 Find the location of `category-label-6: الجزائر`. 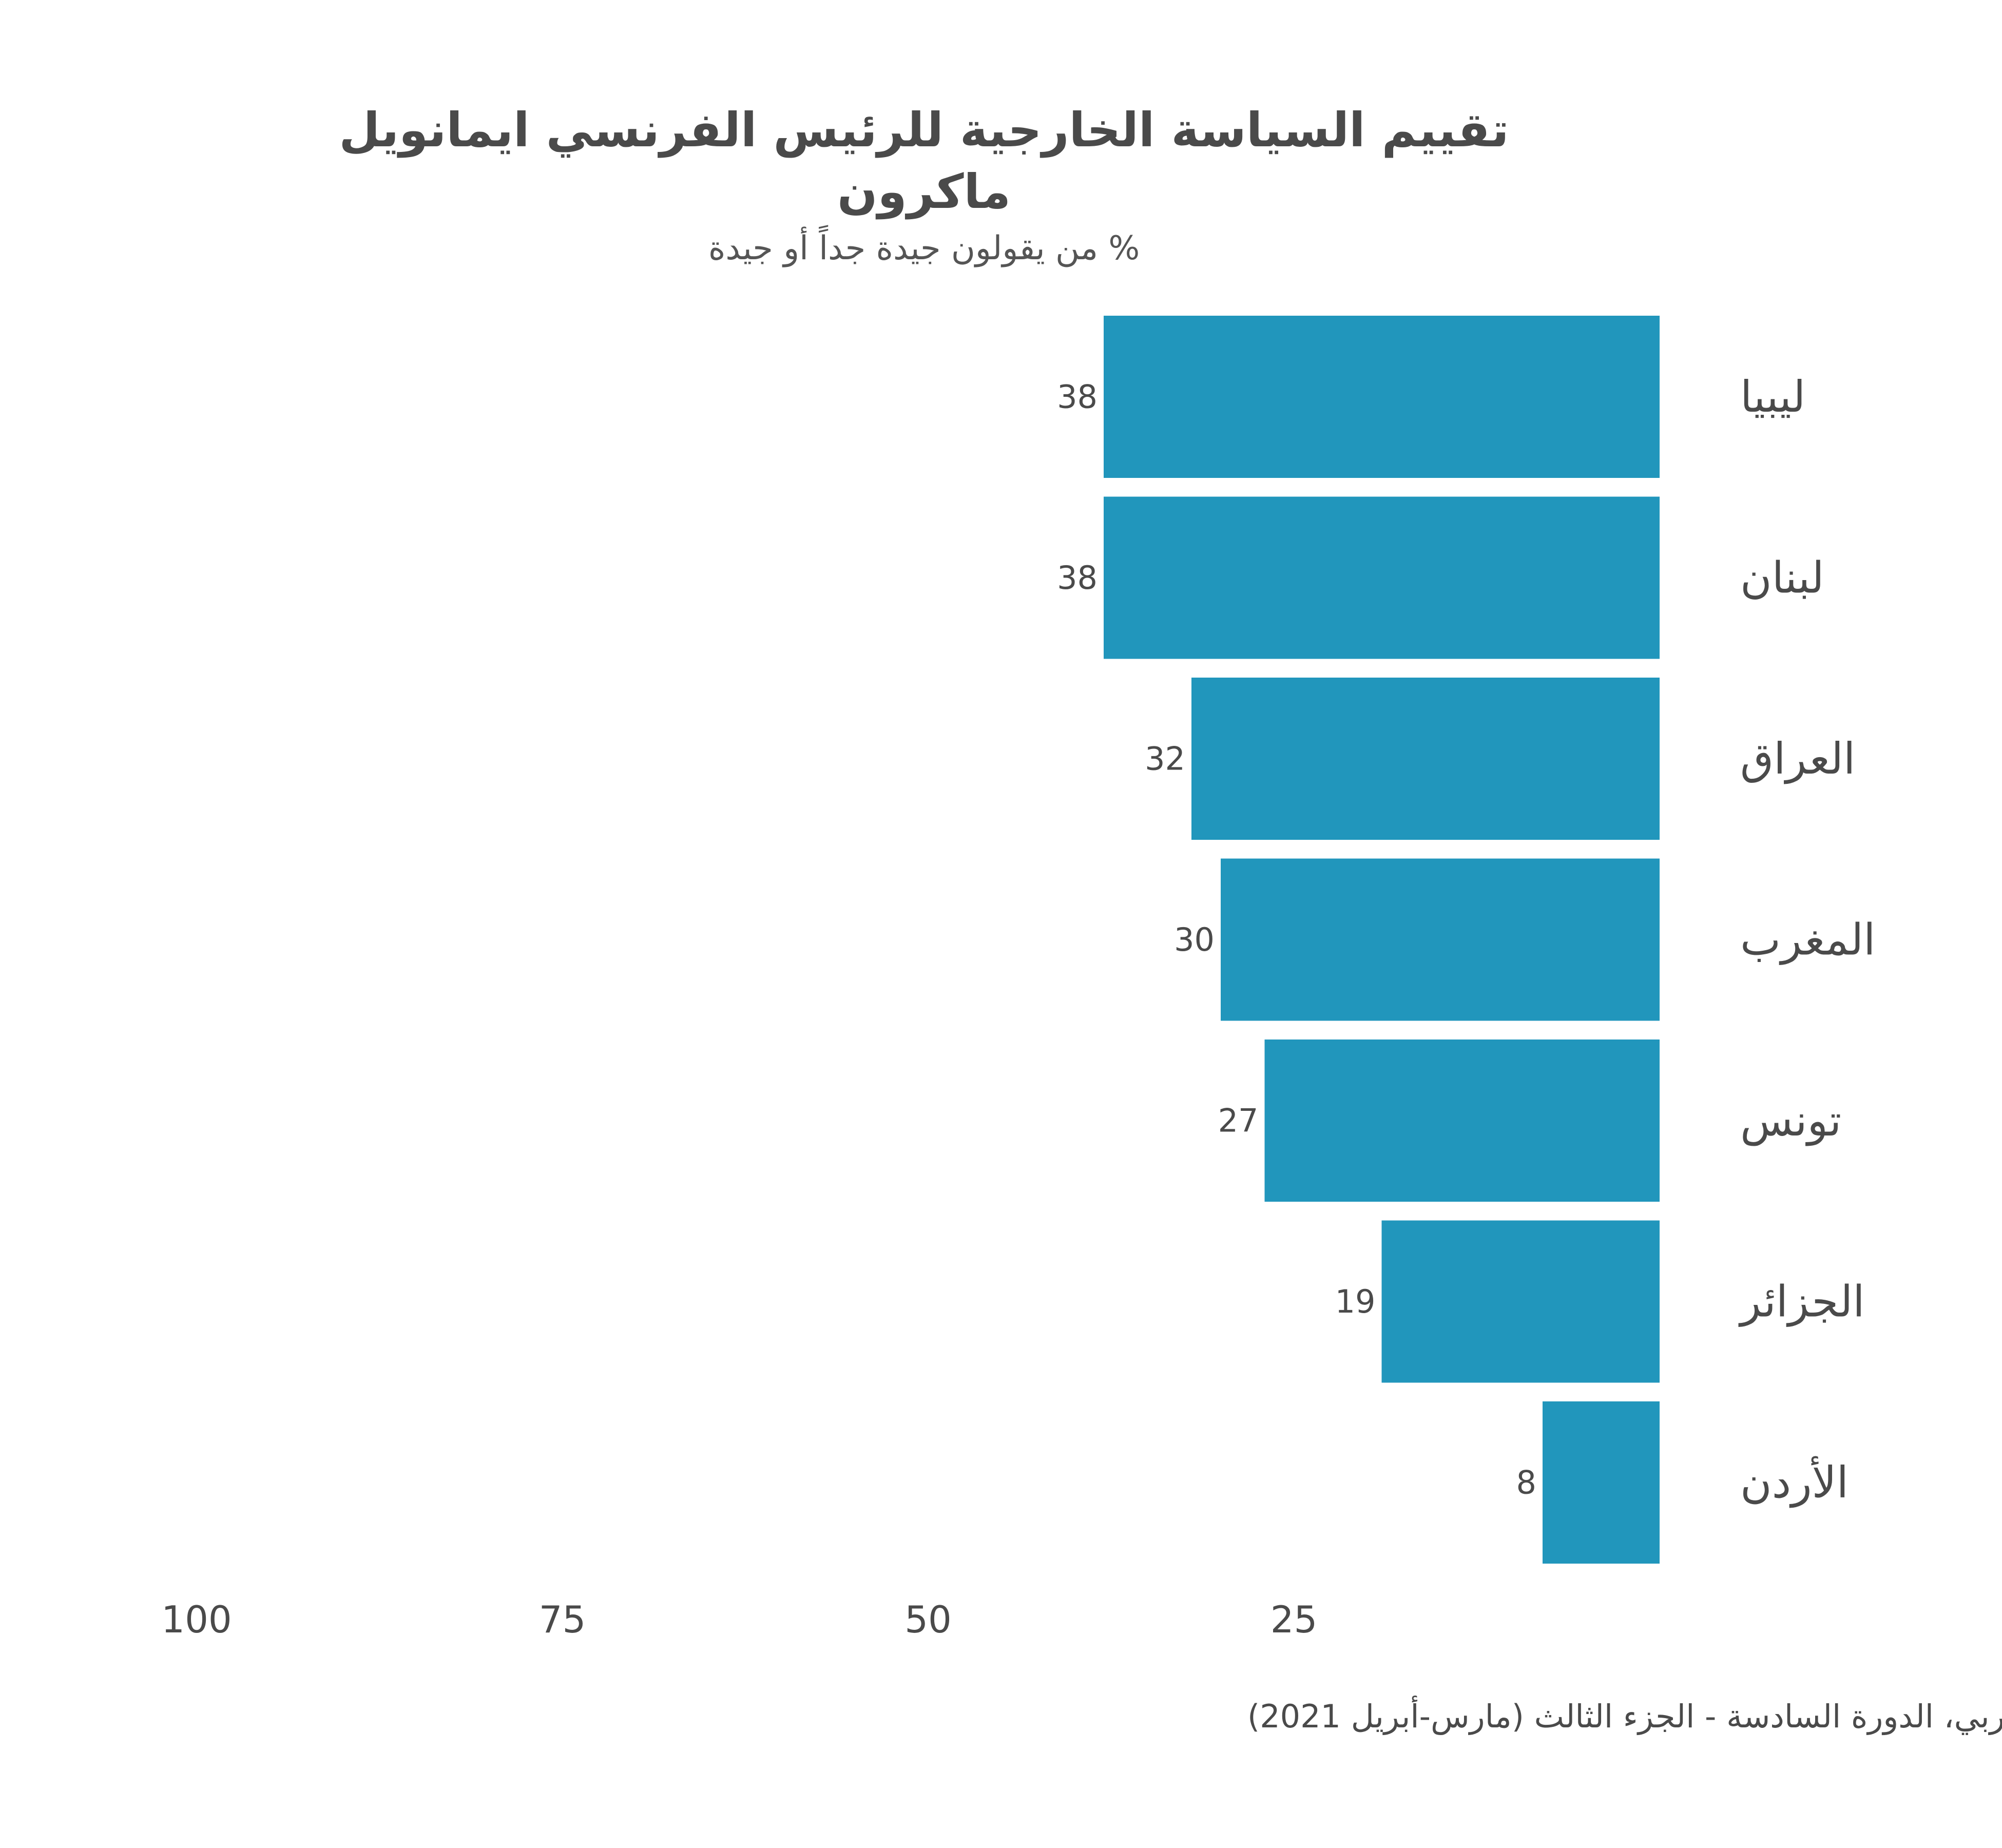

category-label-6: الجزائر is located at coordinates (1801, 1302).